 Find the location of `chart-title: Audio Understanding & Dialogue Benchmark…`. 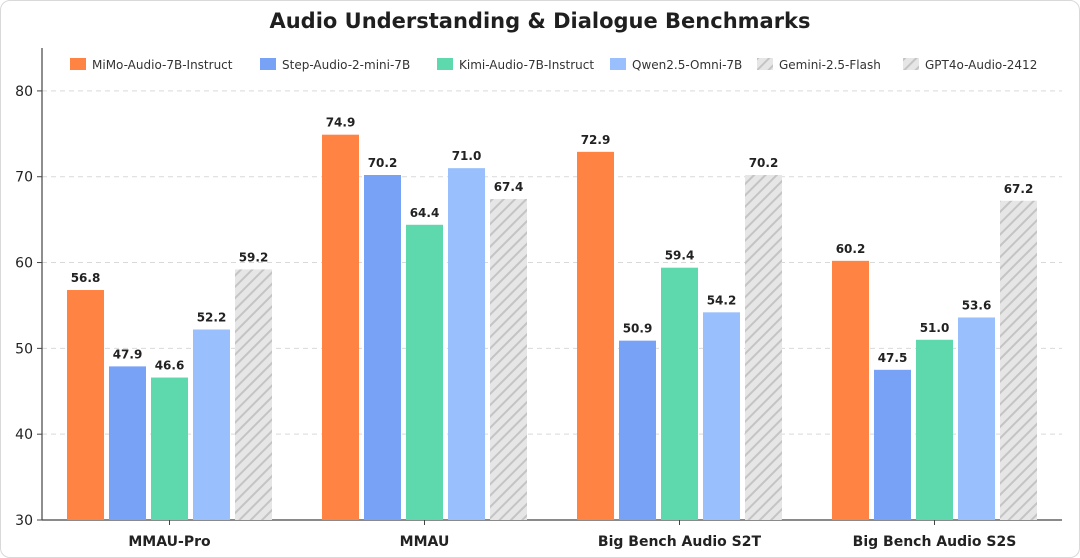

chart-title: Audio Understanding & Dialogue Benchmark… is located at coordinates (539, 21).